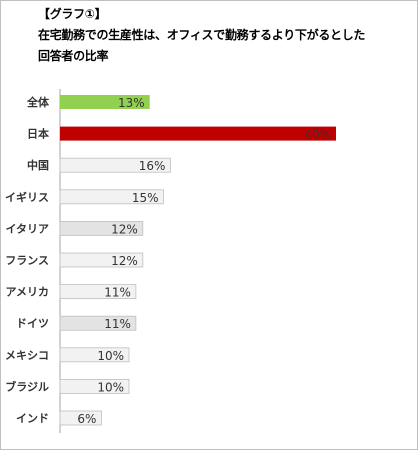 This screenshot has height=450, width=418. What do you see at coordinates (27, 260) in the screenshot?
I see `category-label: フランス` at bounding box center [27, 260].